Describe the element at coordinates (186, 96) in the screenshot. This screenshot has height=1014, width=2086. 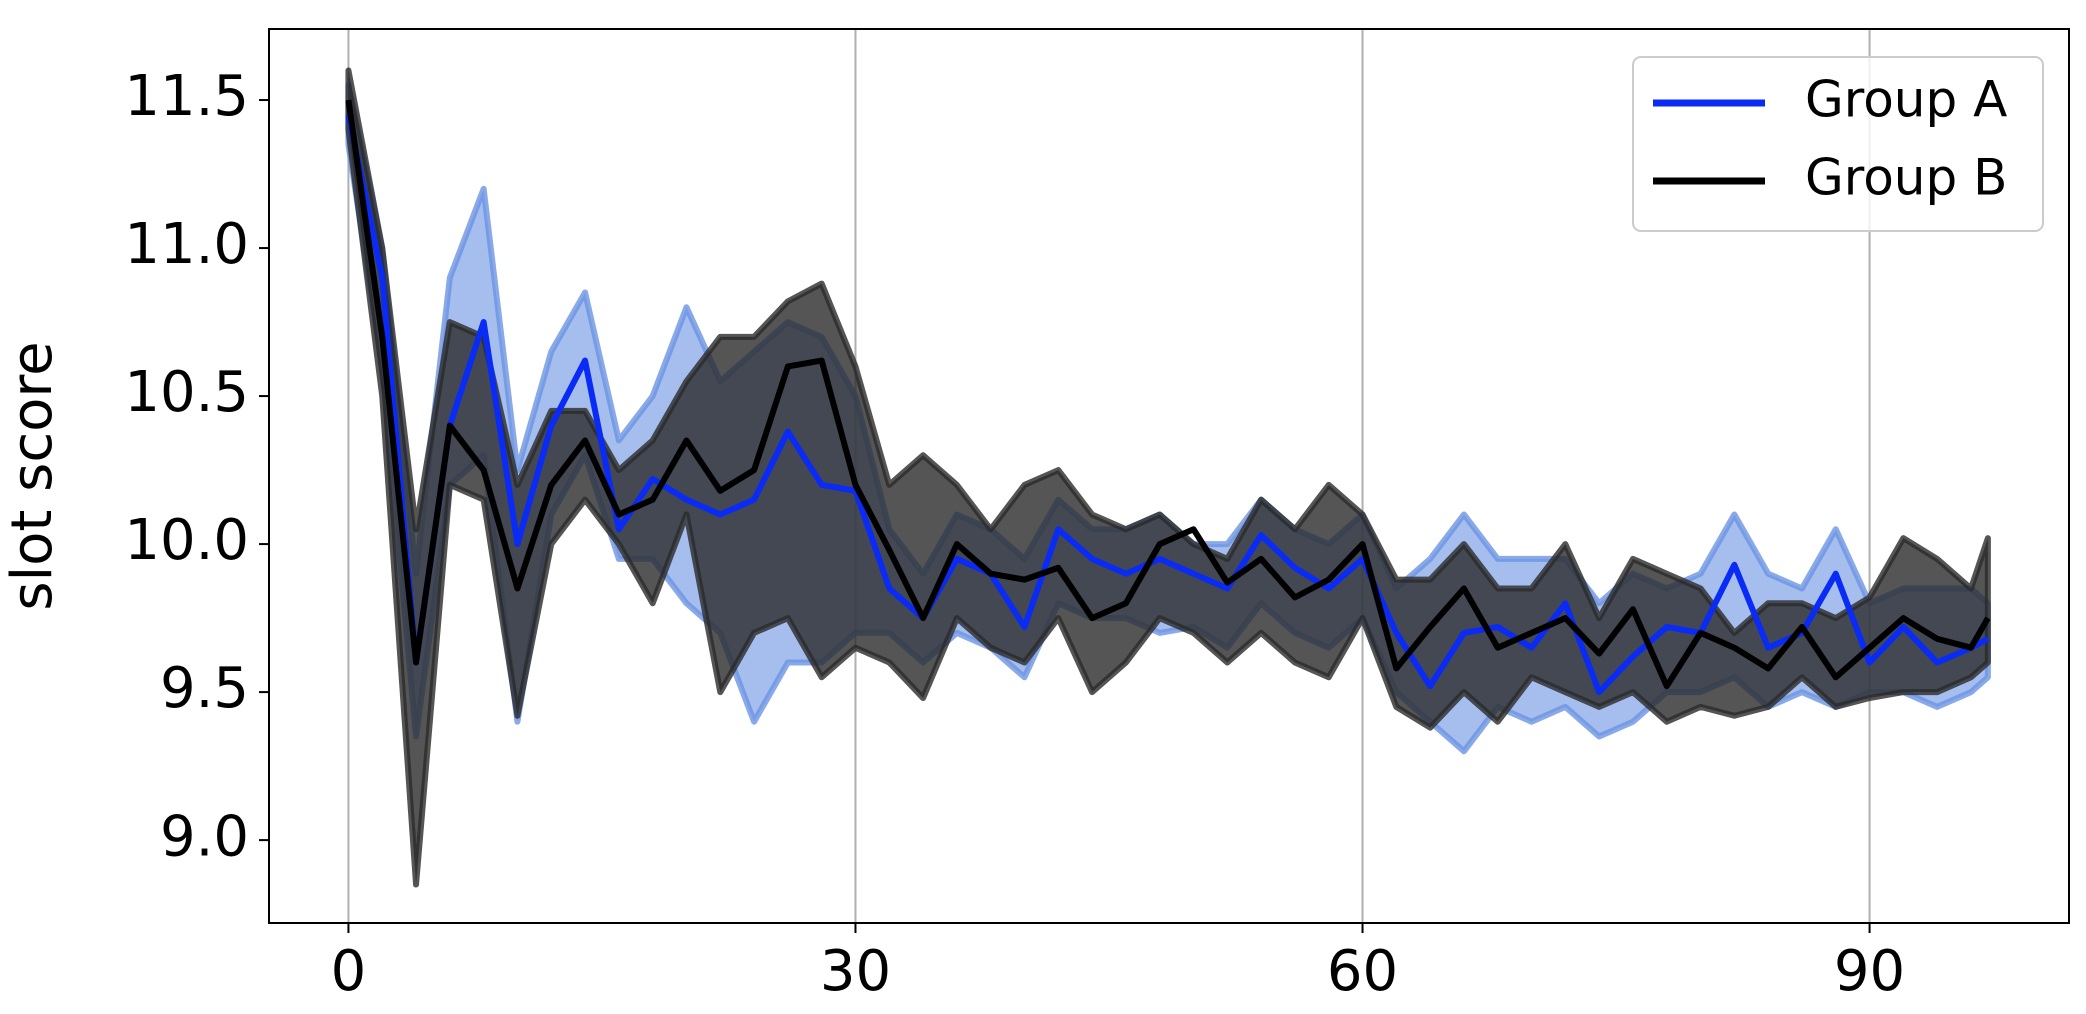
I see `y-tick-label: 11.5` at that location.